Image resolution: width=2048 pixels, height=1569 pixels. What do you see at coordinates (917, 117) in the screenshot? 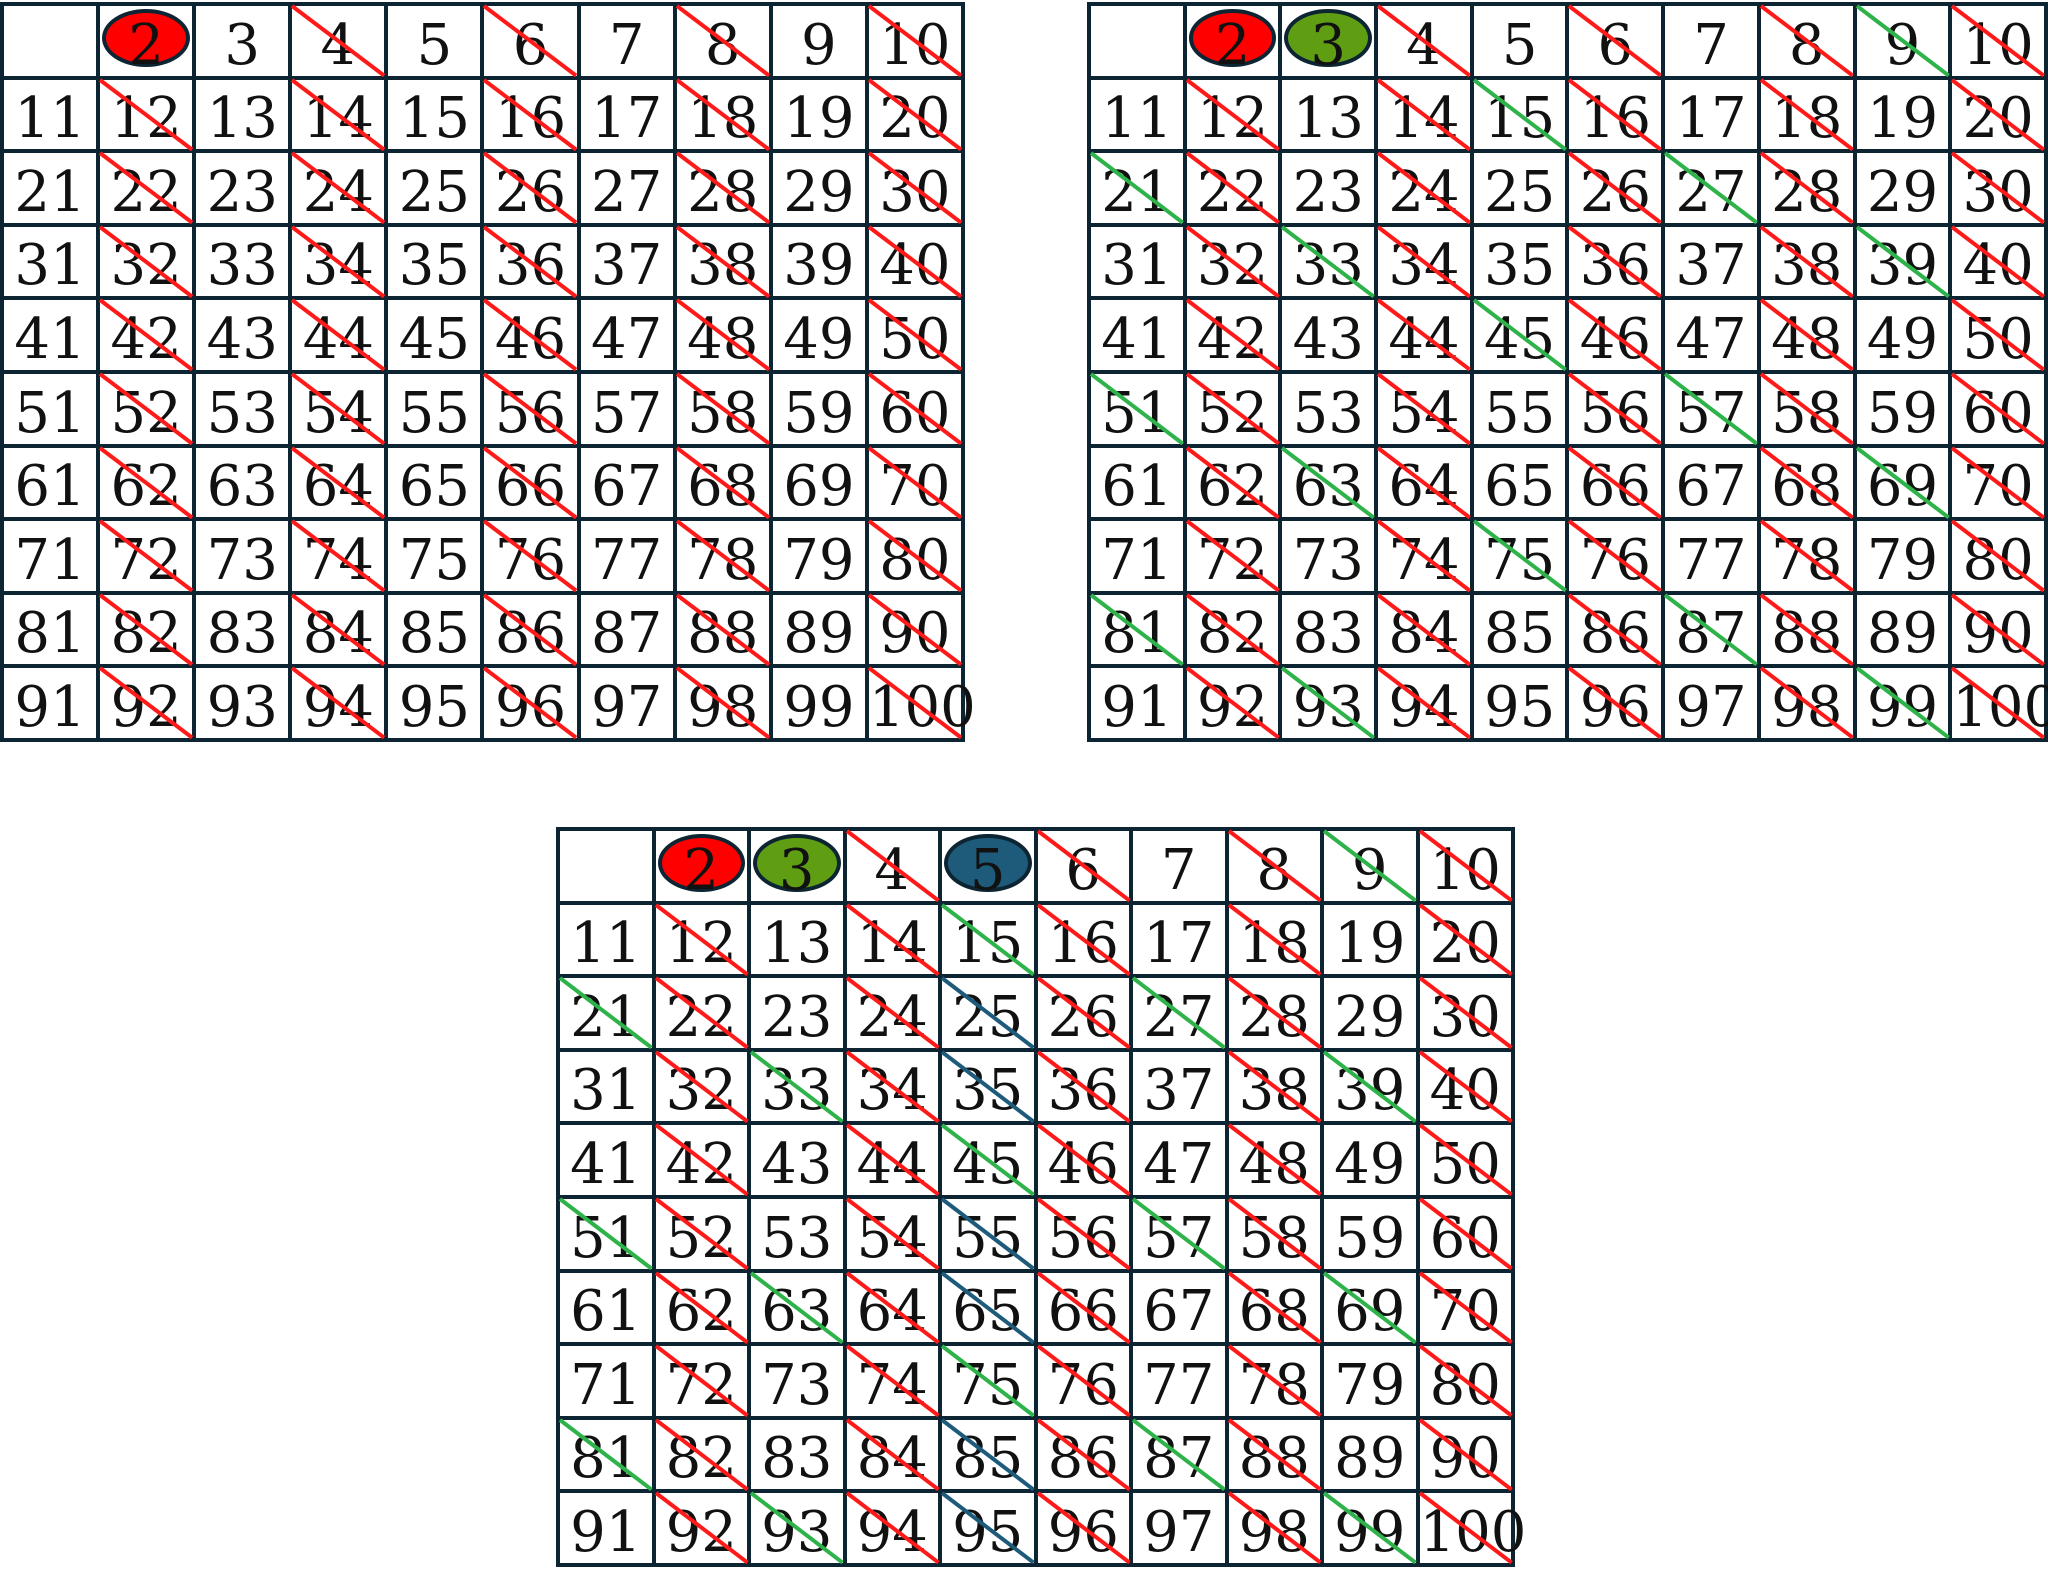
I see `grid-cell: 20` at bounding box center [917, 117].